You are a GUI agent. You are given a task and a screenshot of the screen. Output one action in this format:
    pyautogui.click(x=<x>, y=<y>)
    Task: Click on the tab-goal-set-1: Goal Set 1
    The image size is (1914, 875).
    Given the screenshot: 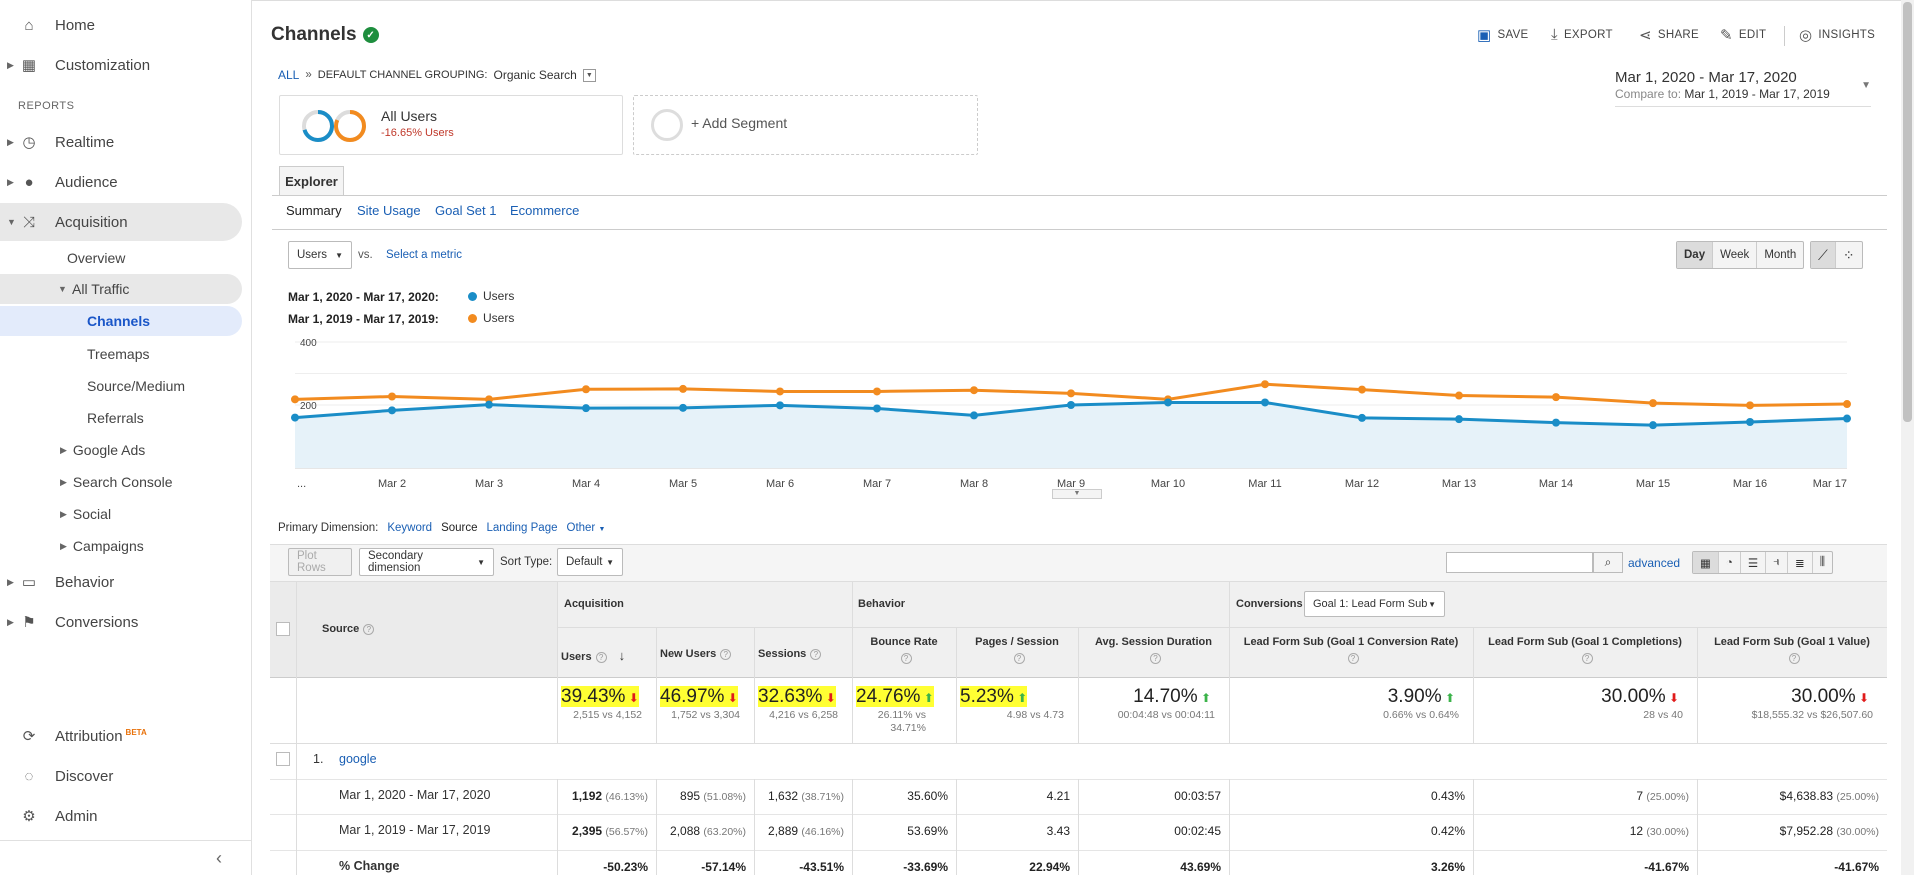 What is the action you would take?
    pyautogui.click(x=466, y=210)
    